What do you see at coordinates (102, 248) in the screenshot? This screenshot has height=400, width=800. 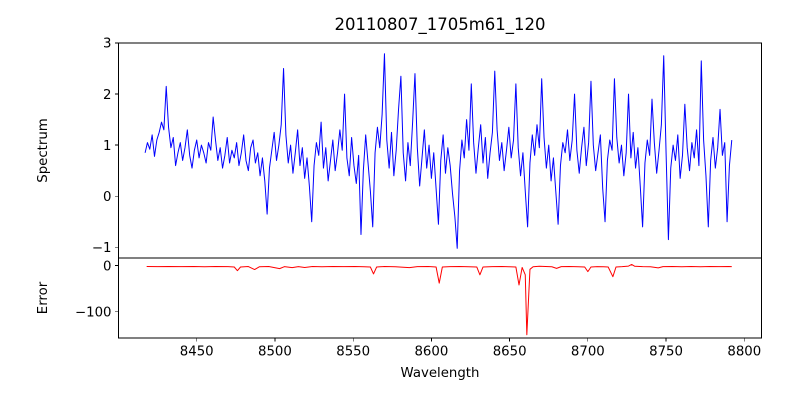 I see `spectrum-y-tick-label: −1` at bounding box center [102, 248].